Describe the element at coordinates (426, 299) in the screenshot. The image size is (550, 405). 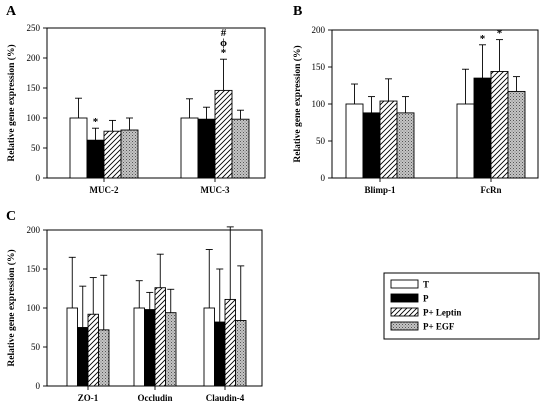
I see `legend-item-label: P` at that location.